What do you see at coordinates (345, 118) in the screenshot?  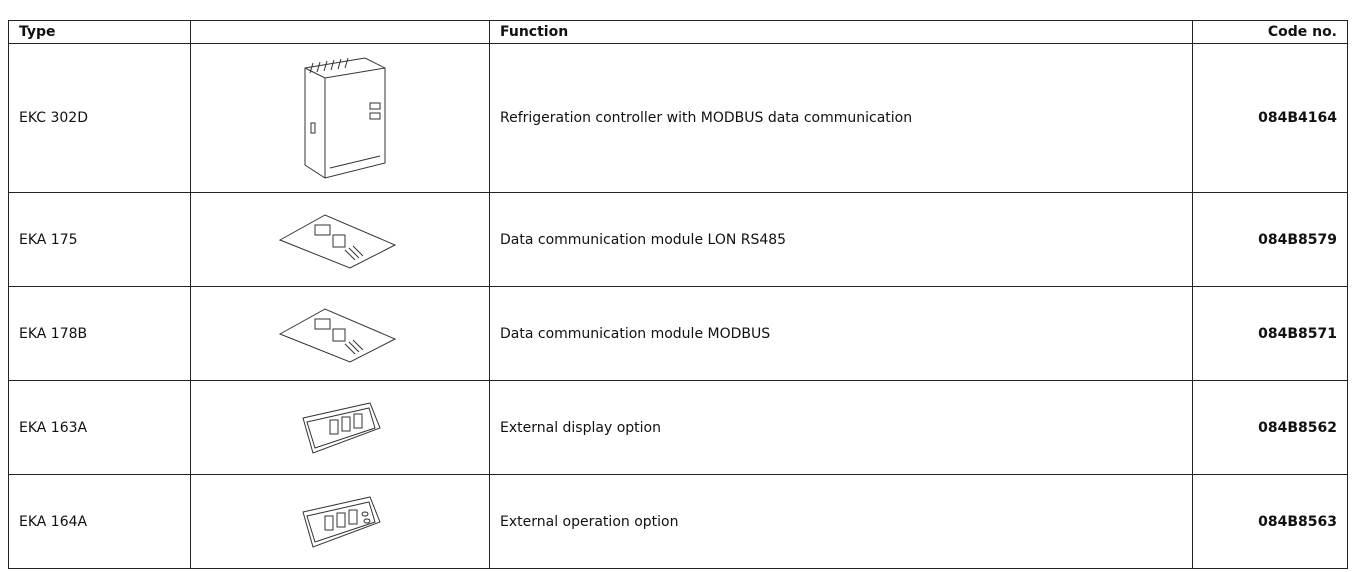 I see `controller-drawing` at bounding box center [345, 118].